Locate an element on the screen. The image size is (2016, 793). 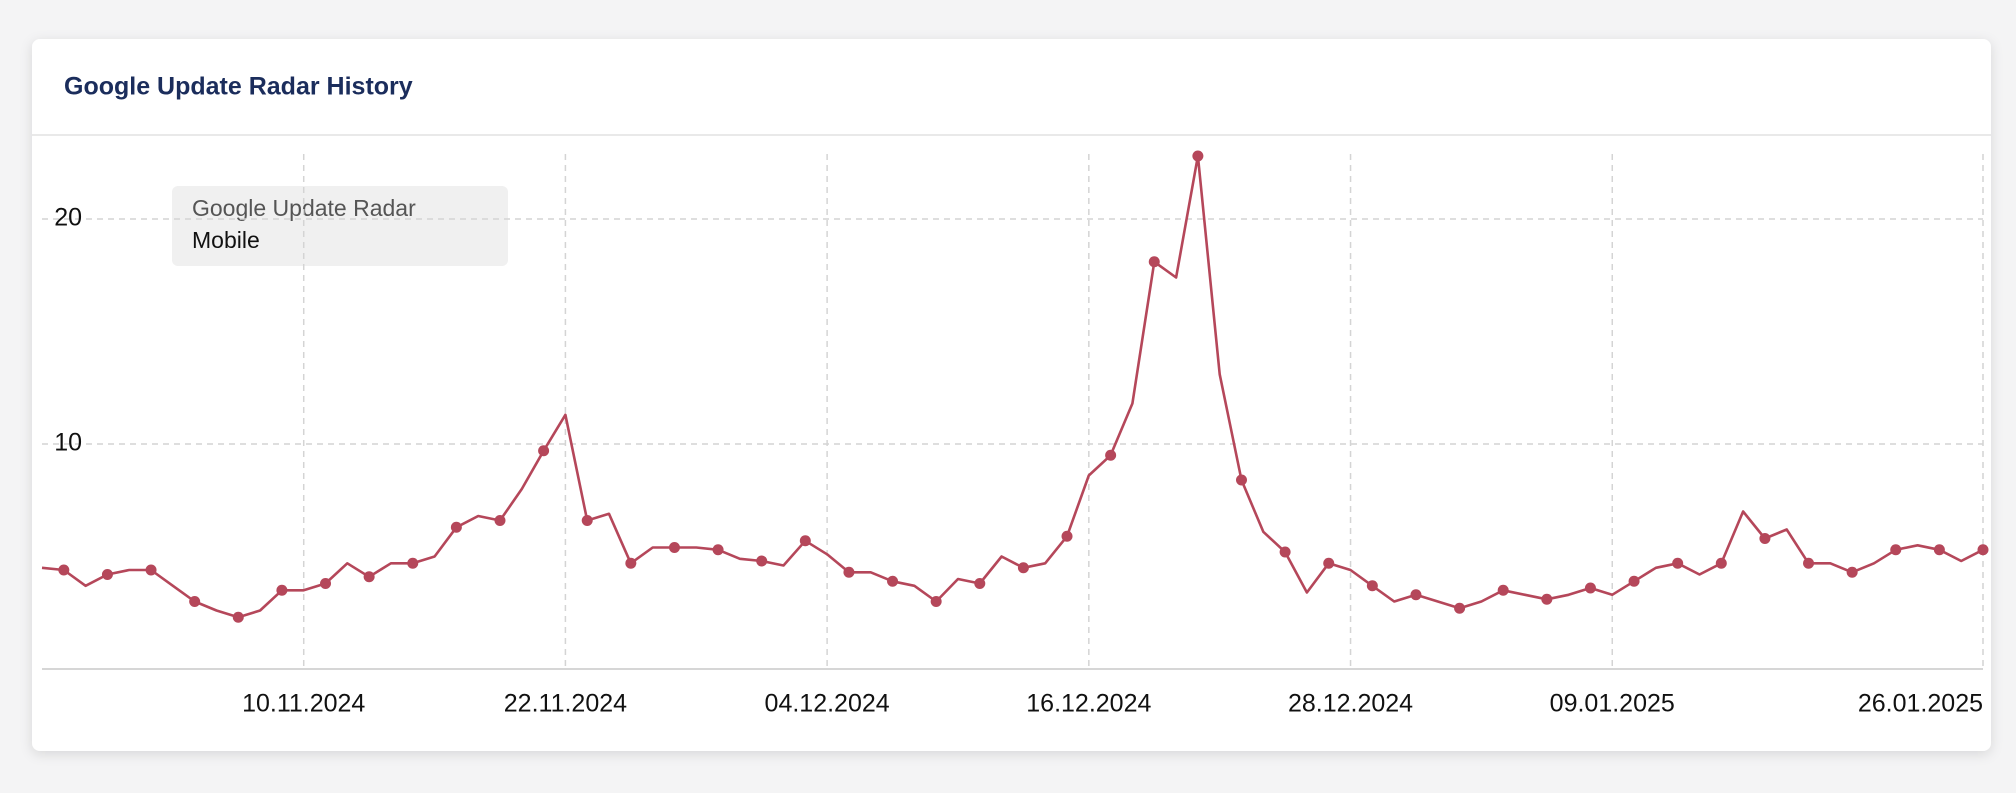
y-tick-label: 10 is located at coordinates (68, 443).